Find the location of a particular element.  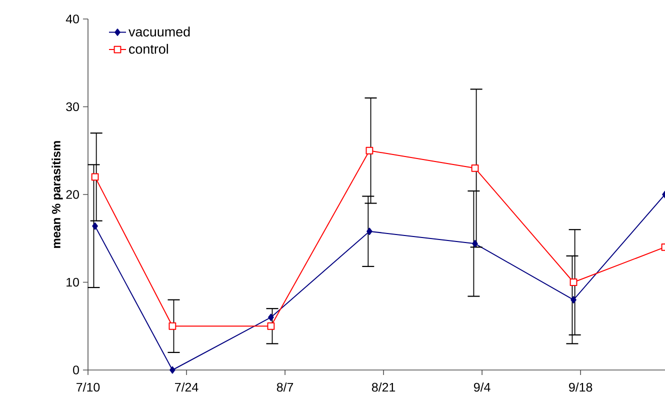

legend-label: control is located at coordinates (148, 49).